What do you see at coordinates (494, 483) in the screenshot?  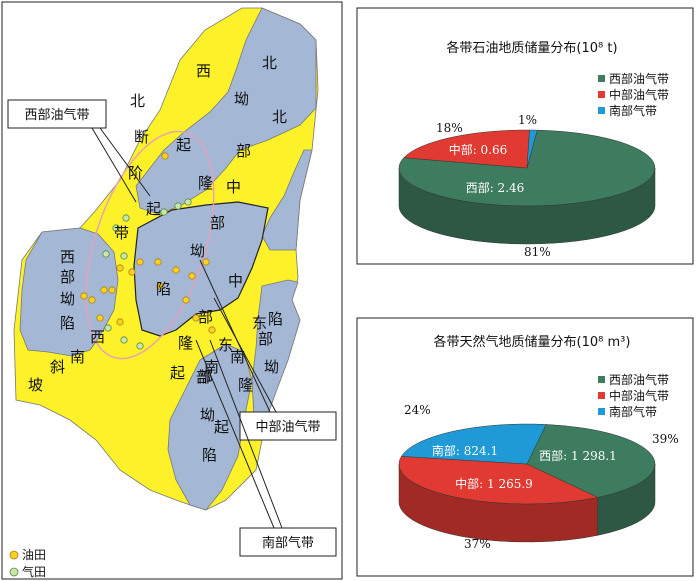 I see `slice-label-central: 中部: 1 265.9` at bounding box center [494, 483].